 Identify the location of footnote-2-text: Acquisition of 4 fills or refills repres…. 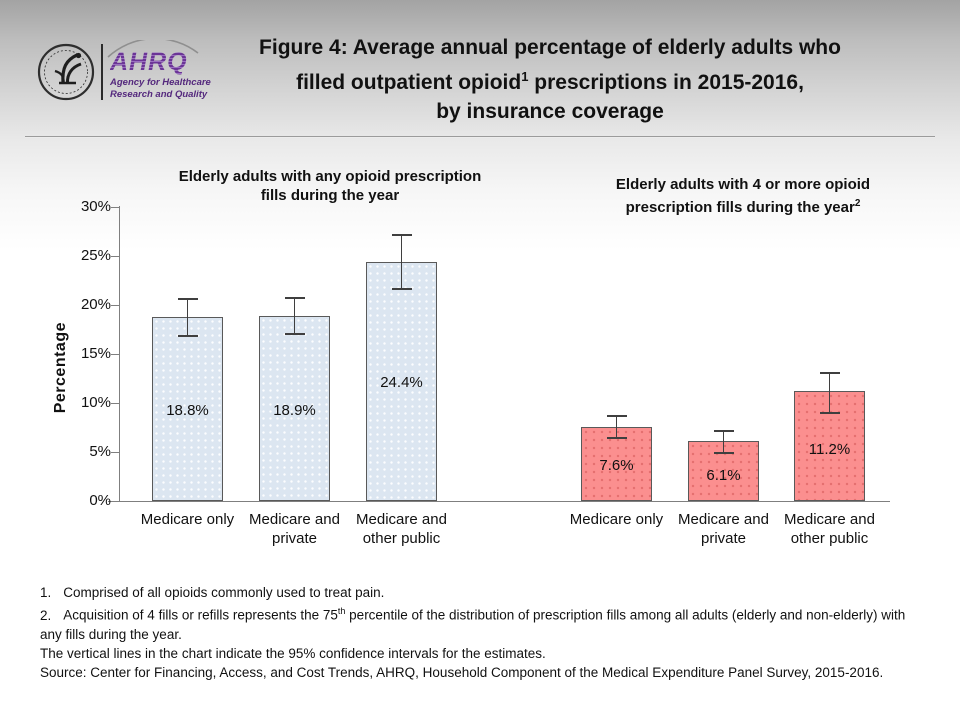
(200, 615).